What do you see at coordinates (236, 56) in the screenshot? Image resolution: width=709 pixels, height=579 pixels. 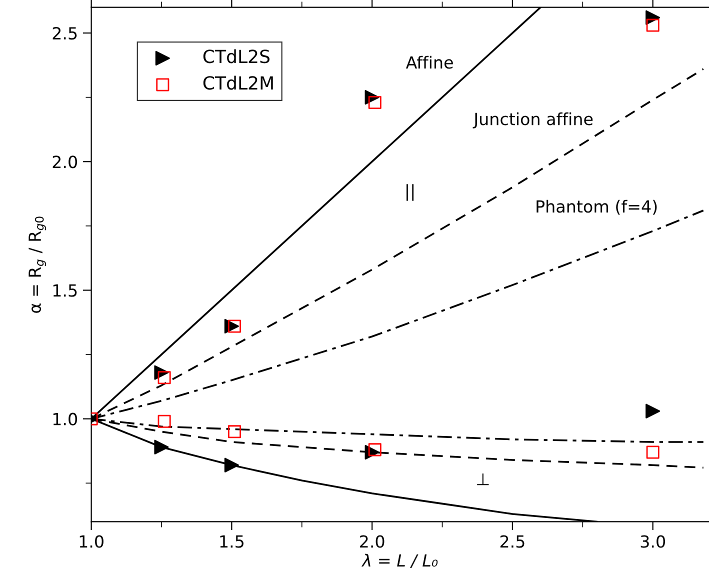 I see `legend-label: CTdL2S` at bounding box center [236, 56].